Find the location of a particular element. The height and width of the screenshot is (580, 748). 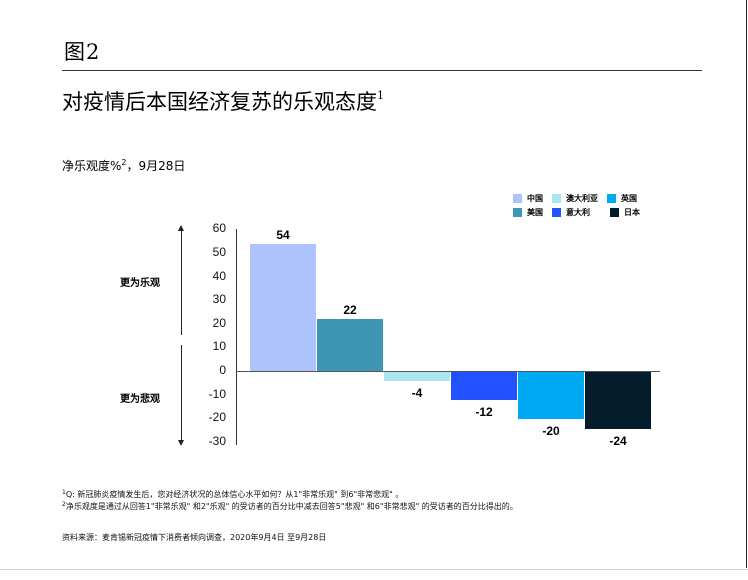

chart-title-text: 对疫情后本国经济复苏的乐观态度 is located at coordinates (219, 102).